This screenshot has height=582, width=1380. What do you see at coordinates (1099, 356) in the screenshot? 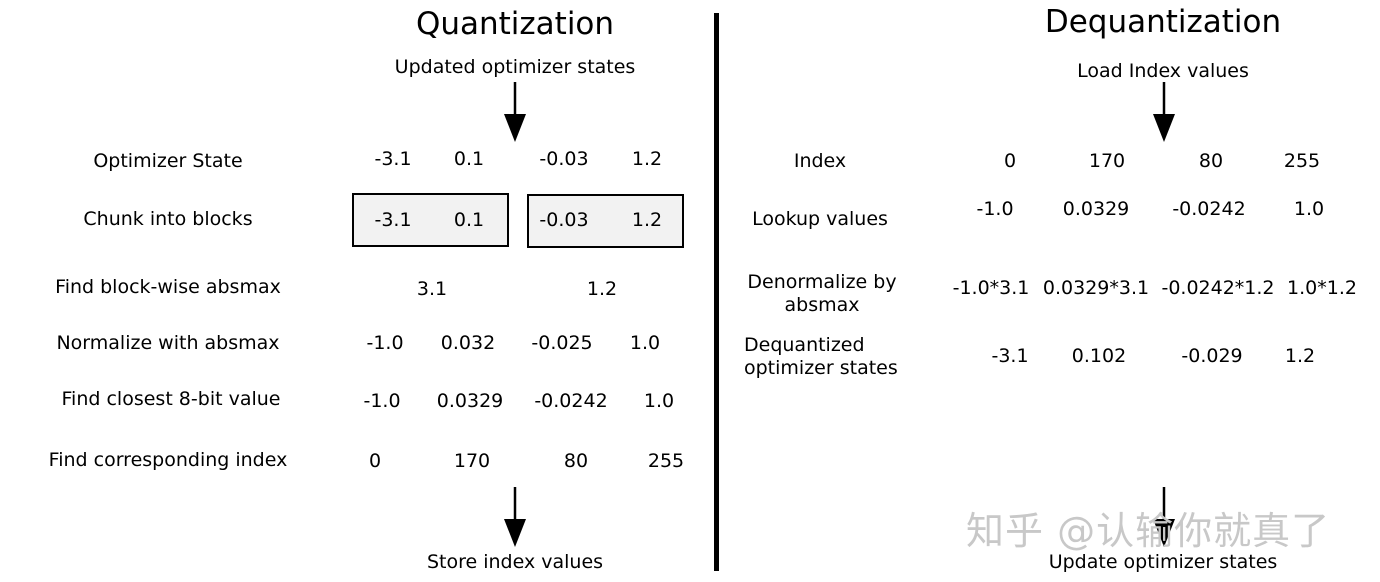
I see `dq-dequantized-value: 0.102` at bounding box center [1099, 356].